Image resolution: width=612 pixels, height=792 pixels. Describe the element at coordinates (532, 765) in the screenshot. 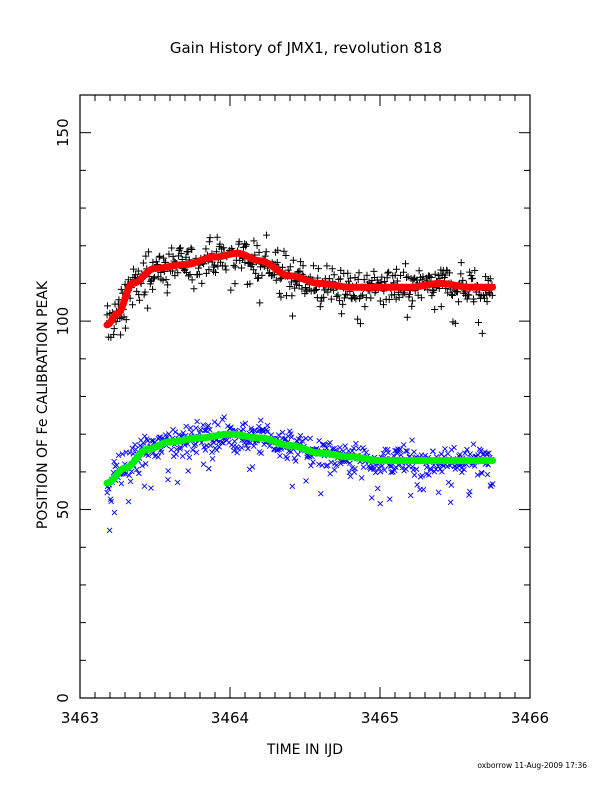

I see `footer-credit: oxborrow 11-Aug-2009 17:36` at that location.